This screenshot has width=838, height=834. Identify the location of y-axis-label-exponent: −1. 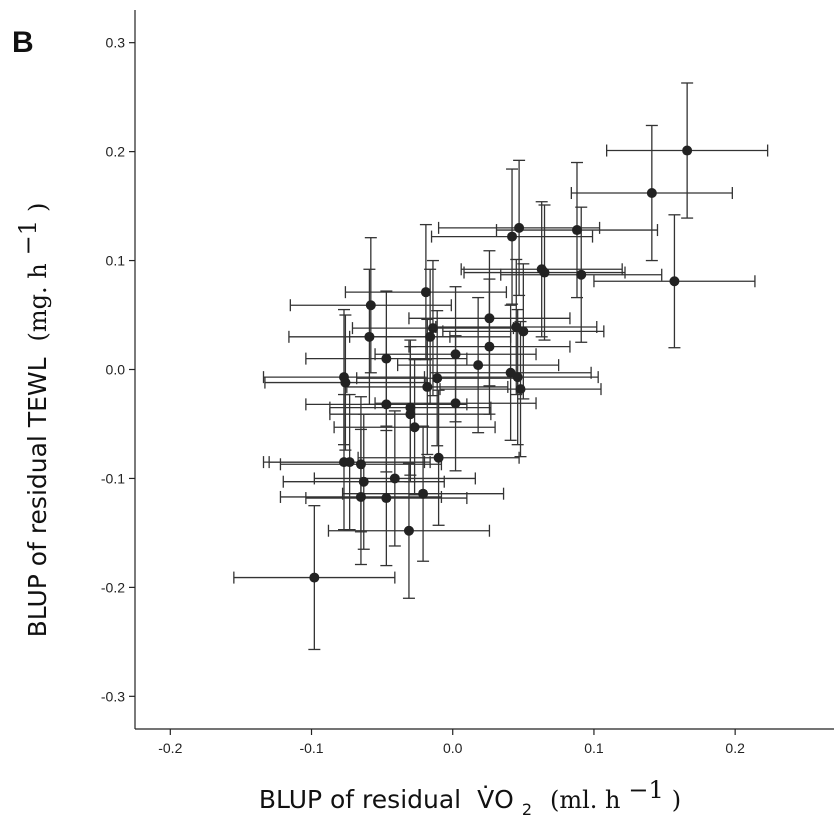
(28, 237).